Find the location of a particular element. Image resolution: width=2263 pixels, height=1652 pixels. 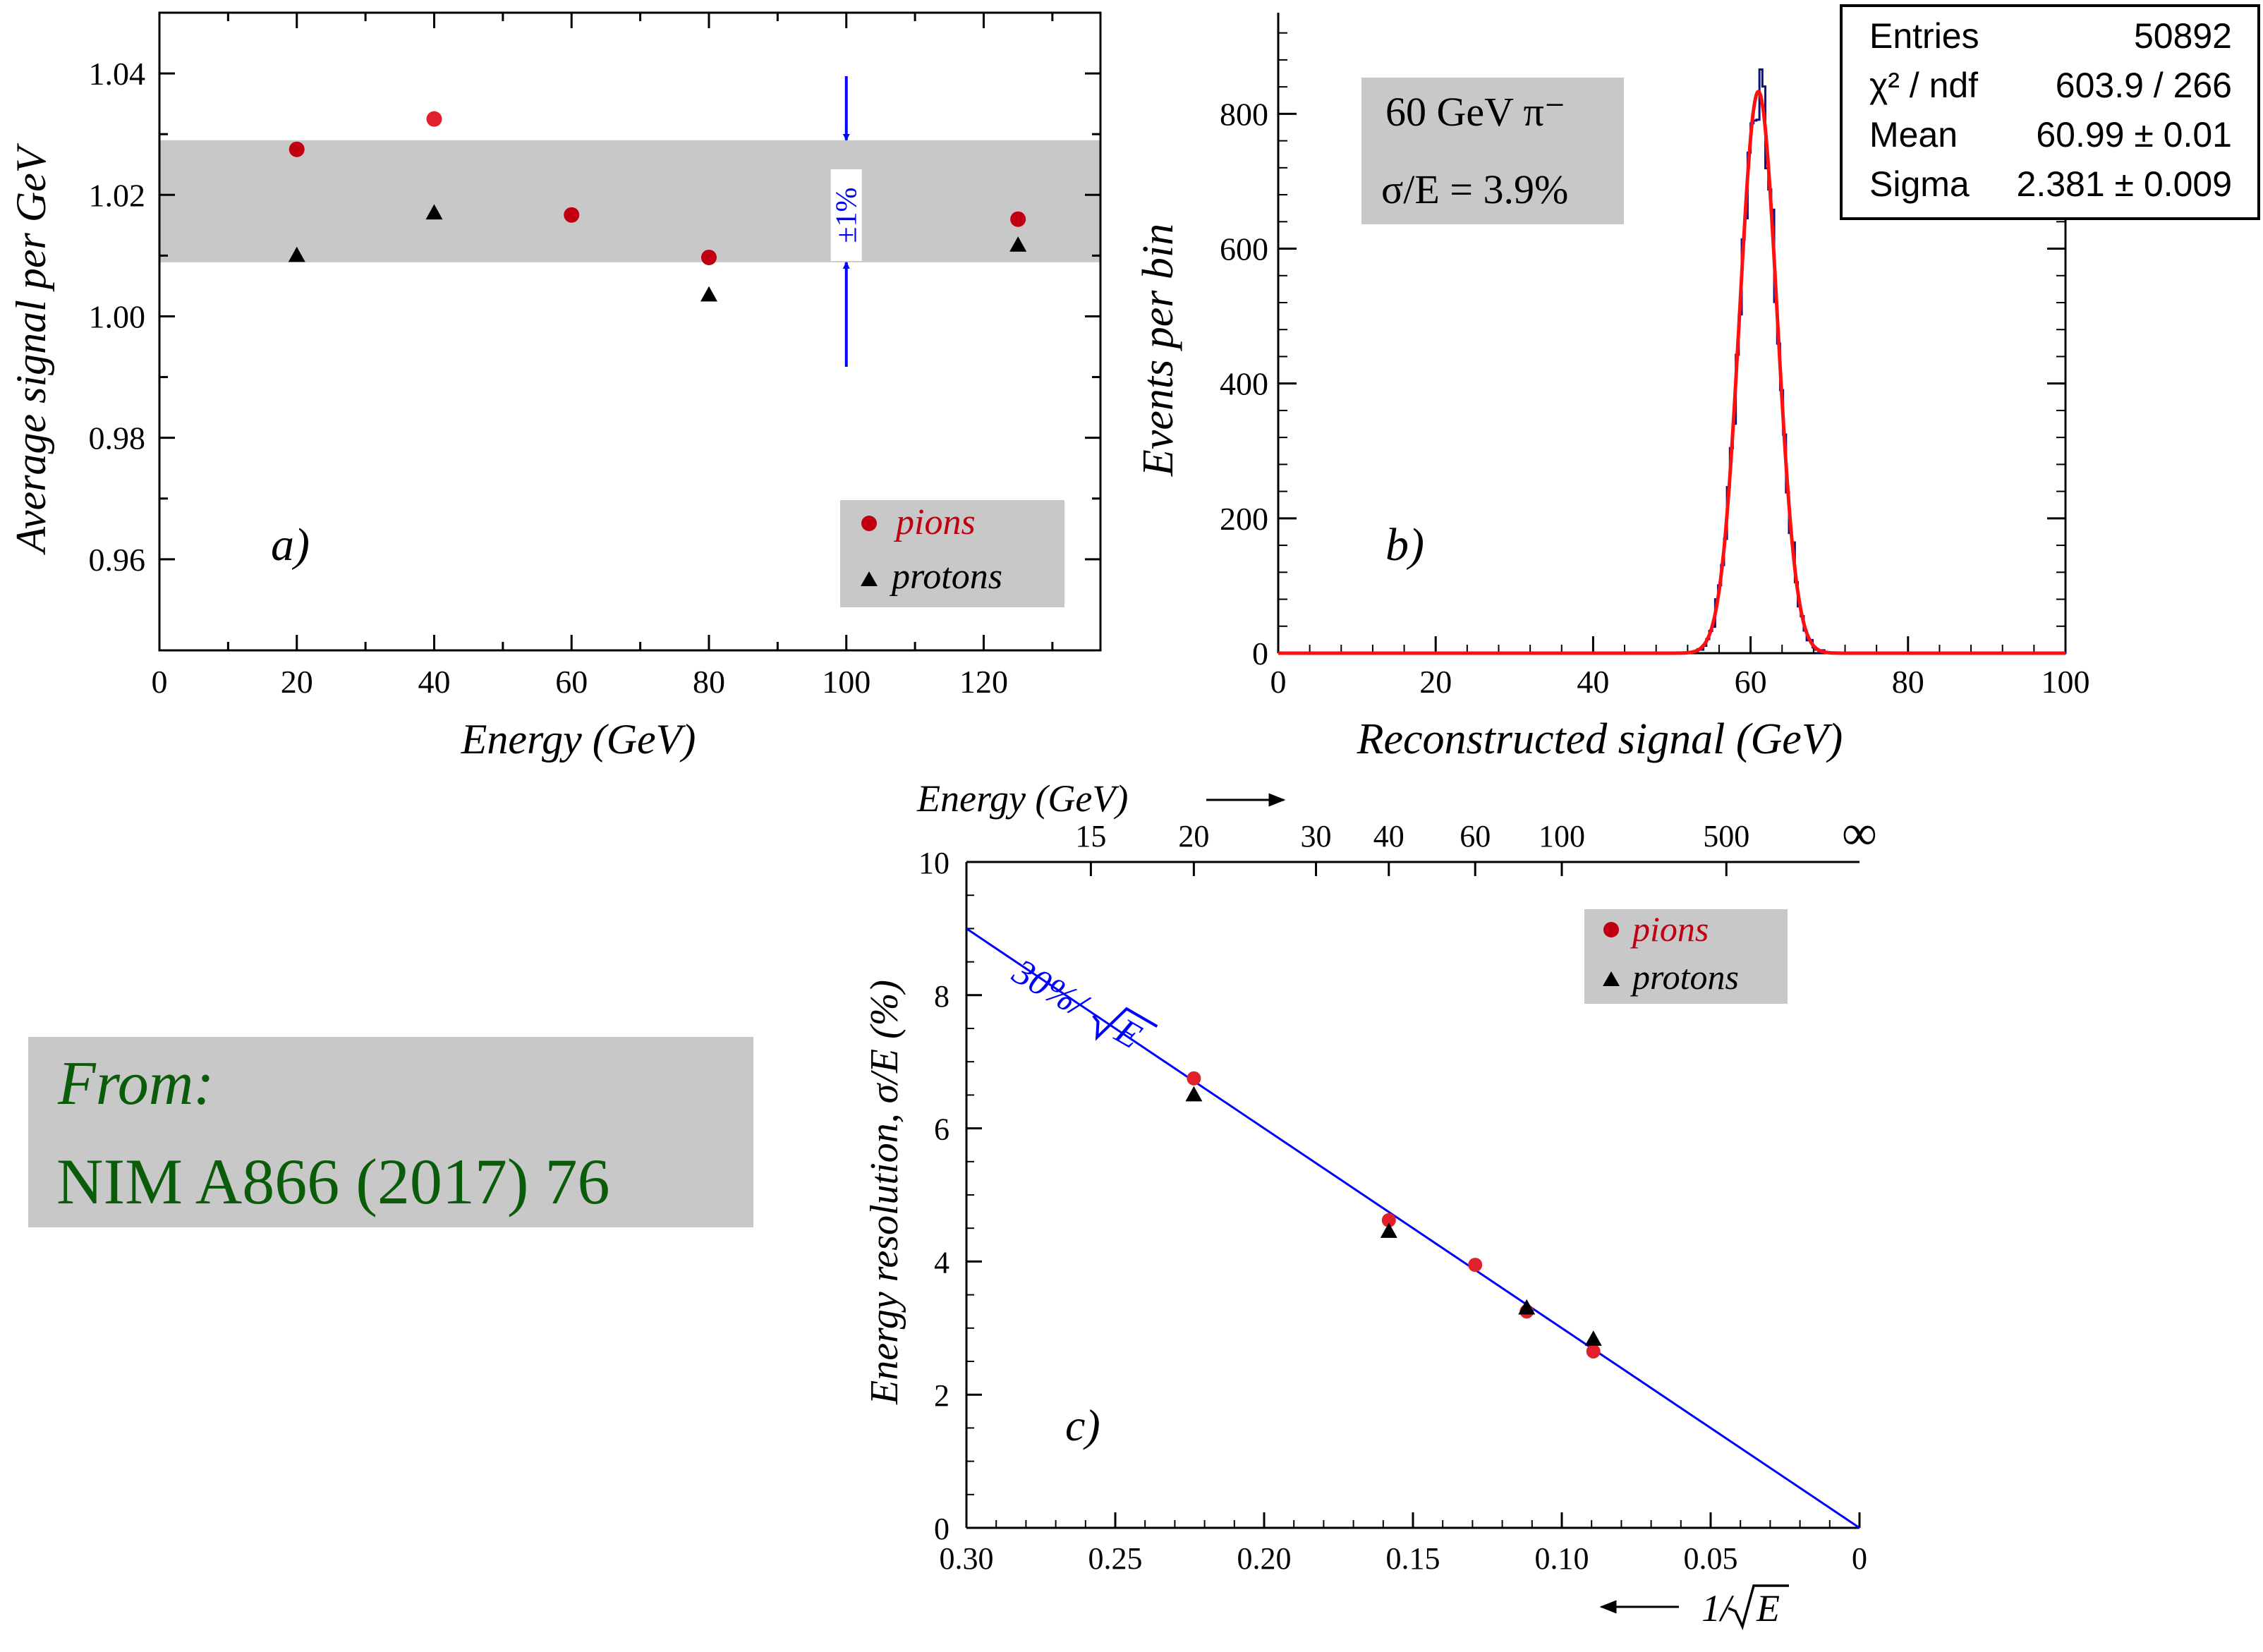

y-tick-label: 1.00 is located at coordinates (117, 316).